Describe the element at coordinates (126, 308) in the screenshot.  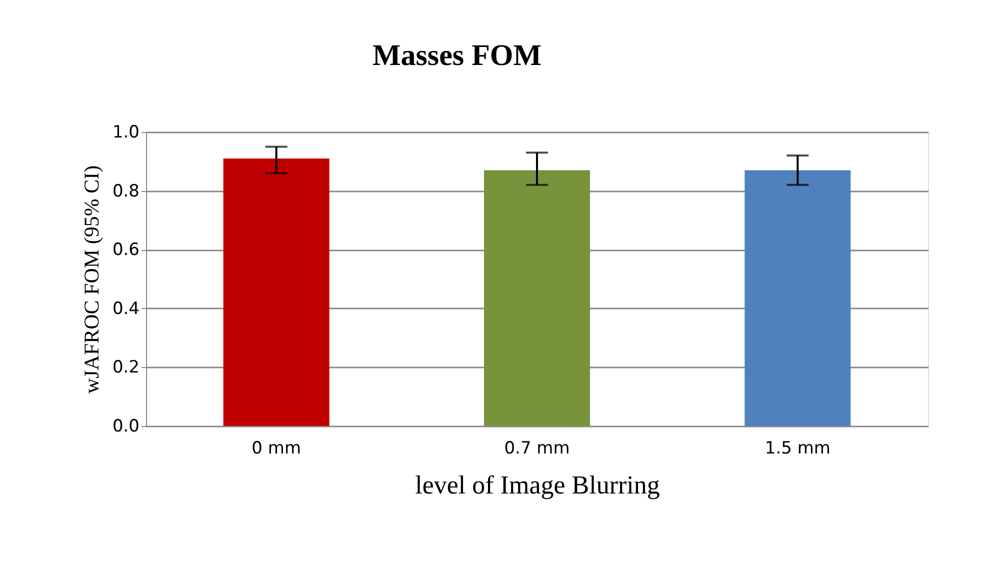
I see `y-tick-label: 0.4` at that location.